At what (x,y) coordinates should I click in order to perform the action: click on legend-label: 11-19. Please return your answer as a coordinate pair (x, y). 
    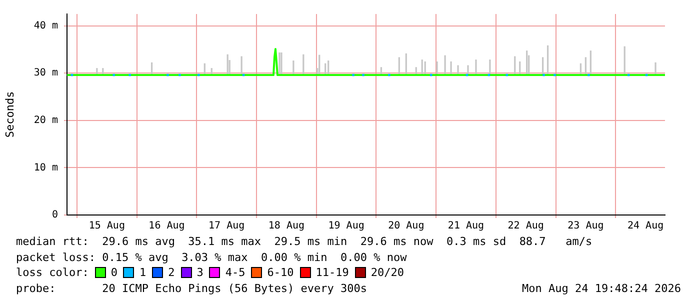
    Looking at the image, I should click on (332, 272).